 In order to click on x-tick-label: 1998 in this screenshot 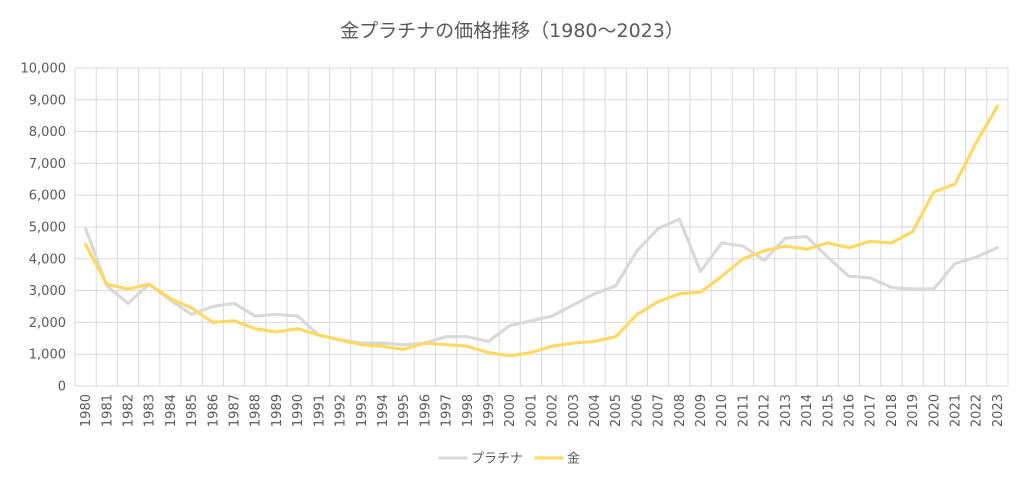, I will do `click(468, 410)`.